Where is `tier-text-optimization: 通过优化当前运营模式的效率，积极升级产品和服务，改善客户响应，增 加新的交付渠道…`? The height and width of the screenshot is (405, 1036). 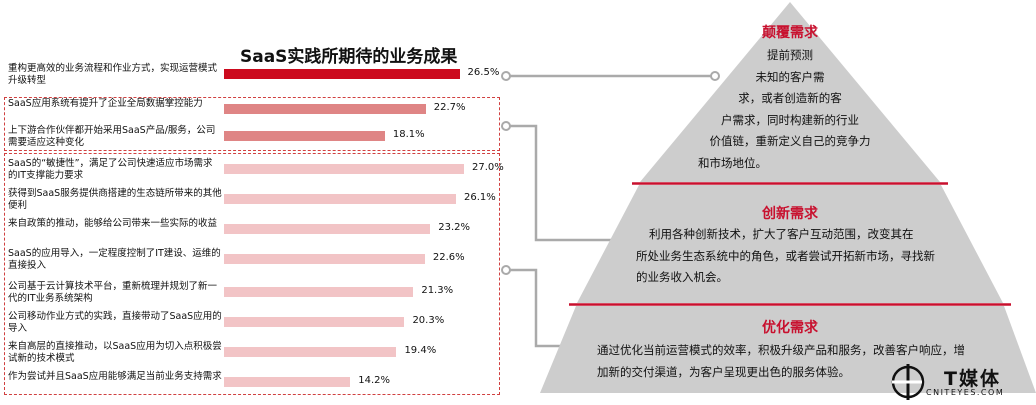
tier-text-optimization: 通过优化当前运营模式的效率，积极升级产品和服务，改善客户响应，增 加新的交付渠道… is located at coordinates (797, 361).